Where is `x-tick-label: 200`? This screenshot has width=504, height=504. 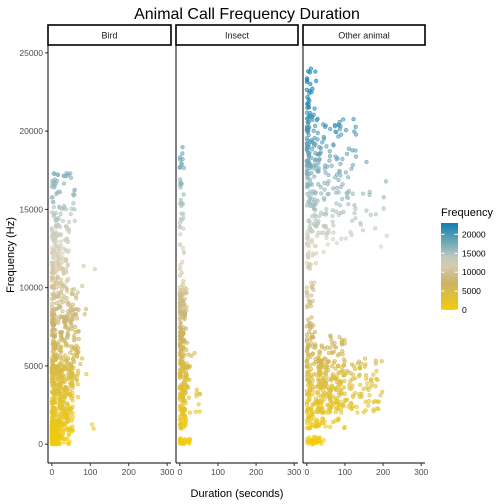 x-tick-label: 200 is located at coordinates (129, 472).